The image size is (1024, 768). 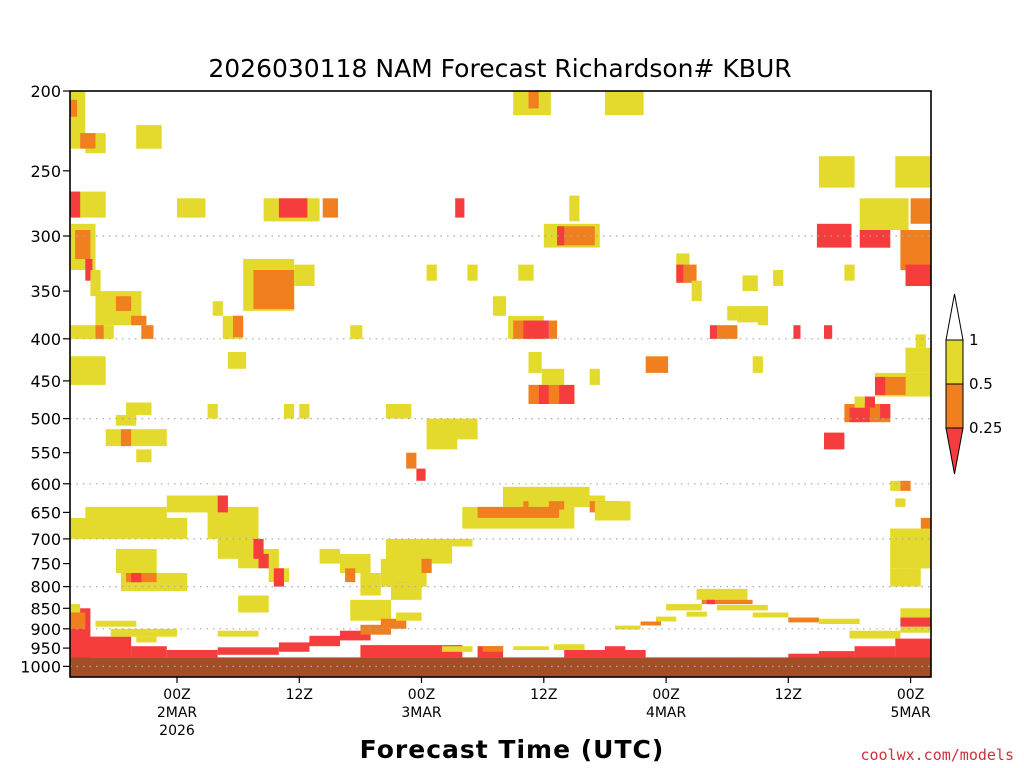 What do you see at coordinates (45, 381) in the screenshot?
I see `y-tick-label: 450` at bounding box center [45, 381].